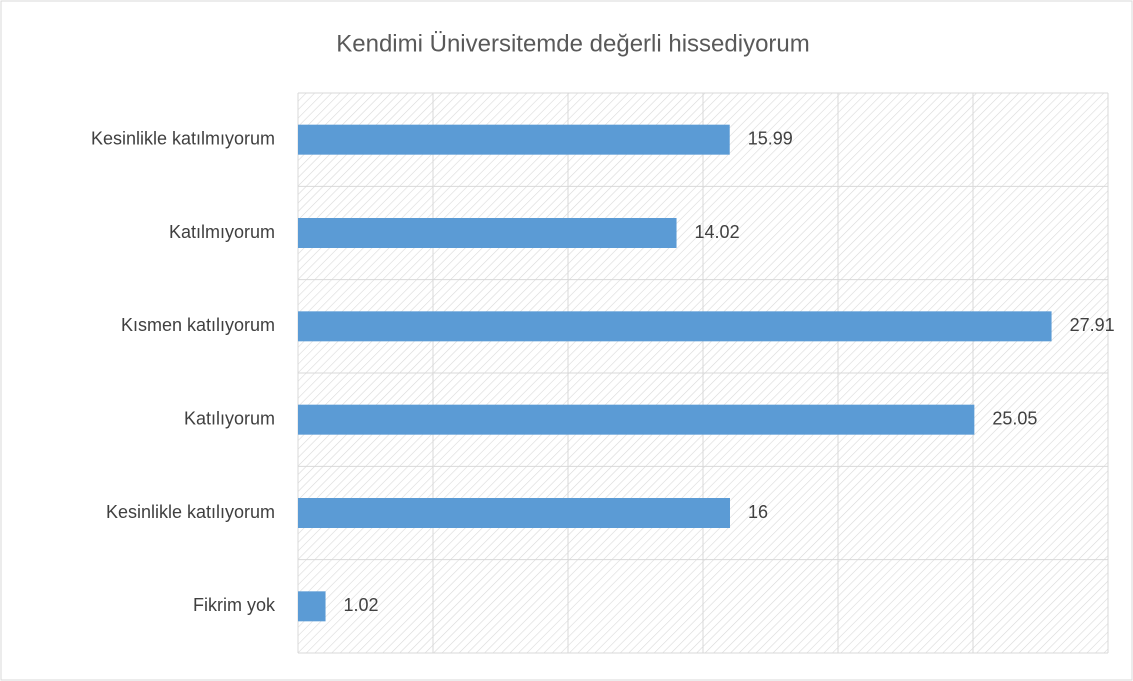 The image size is (1133, 681). What do you see at coordinates (770, 138) in the screenshot?
I see `data-label: 15.99` at bounding box center [770, 138].